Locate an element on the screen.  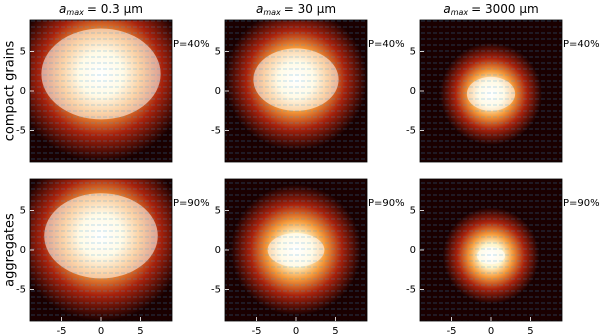
title-text: = 0.3 μm is located at coordinates (115, 9).